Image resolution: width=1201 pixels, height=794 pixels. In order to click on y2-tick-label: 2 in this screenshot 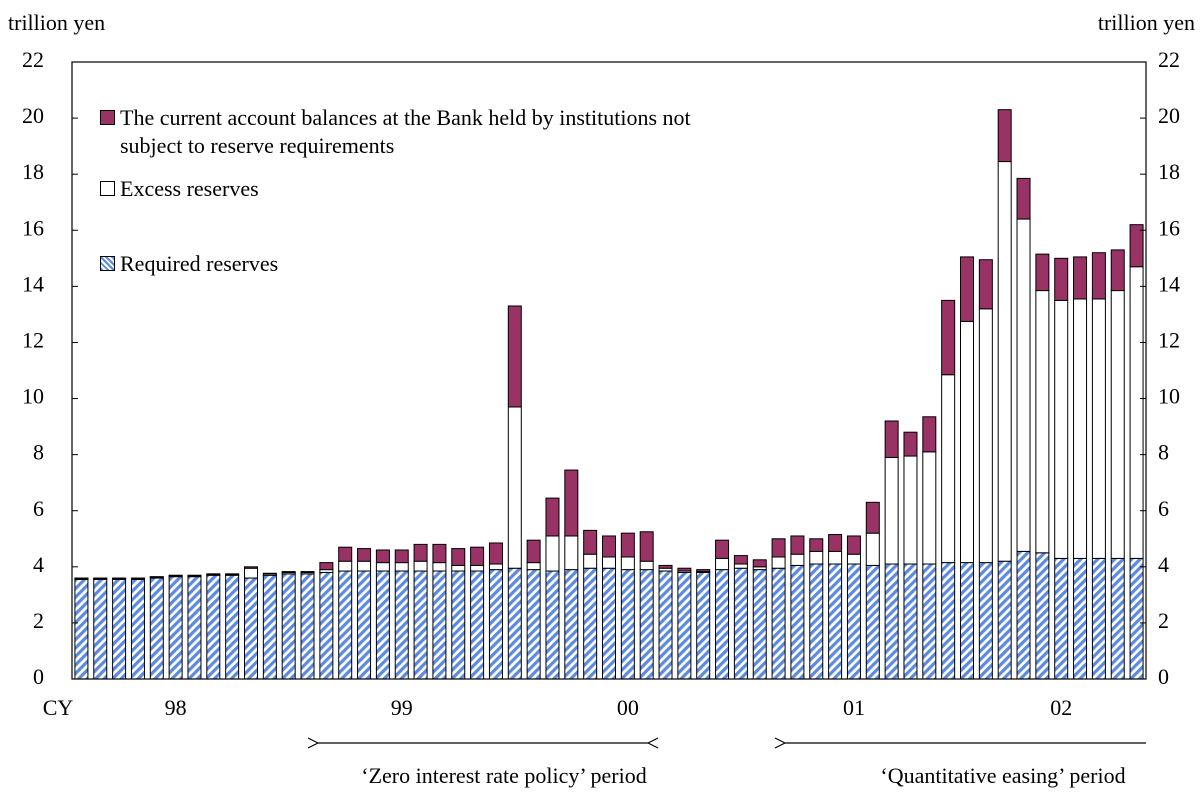, I will do `click(1163, 620)`.